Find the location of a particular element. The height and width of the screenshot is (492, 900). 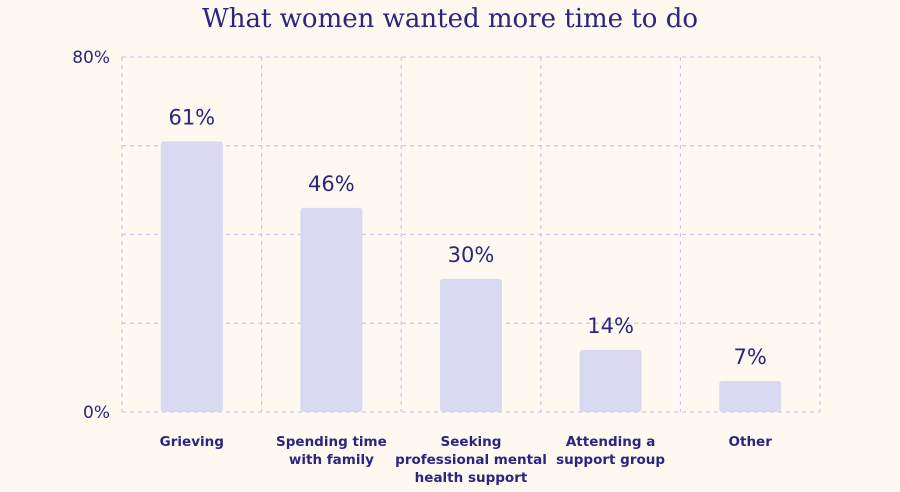

y-tick-label: 0% is located at coordinates (96, 413).